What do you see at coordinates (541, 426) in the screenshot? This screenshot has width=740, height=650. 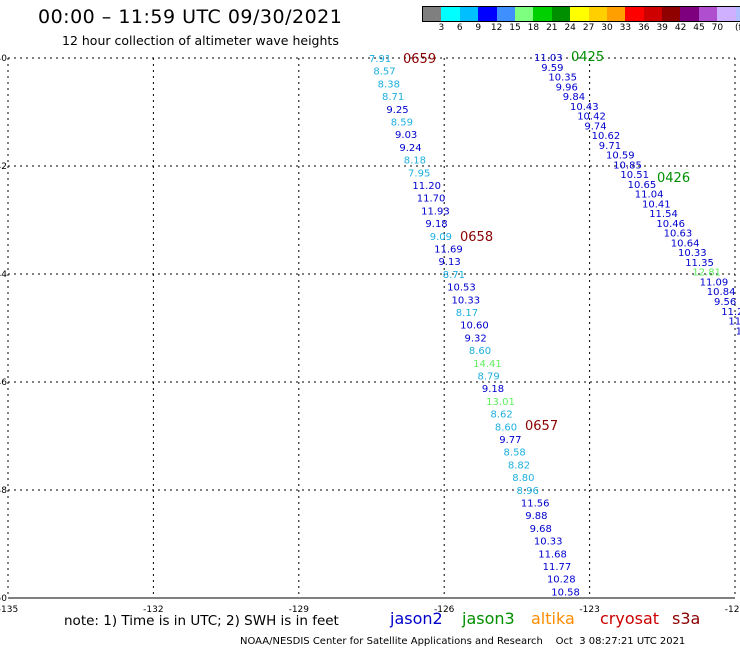 I see `pass-time-label: 0657` at bounding box center [541, 426].